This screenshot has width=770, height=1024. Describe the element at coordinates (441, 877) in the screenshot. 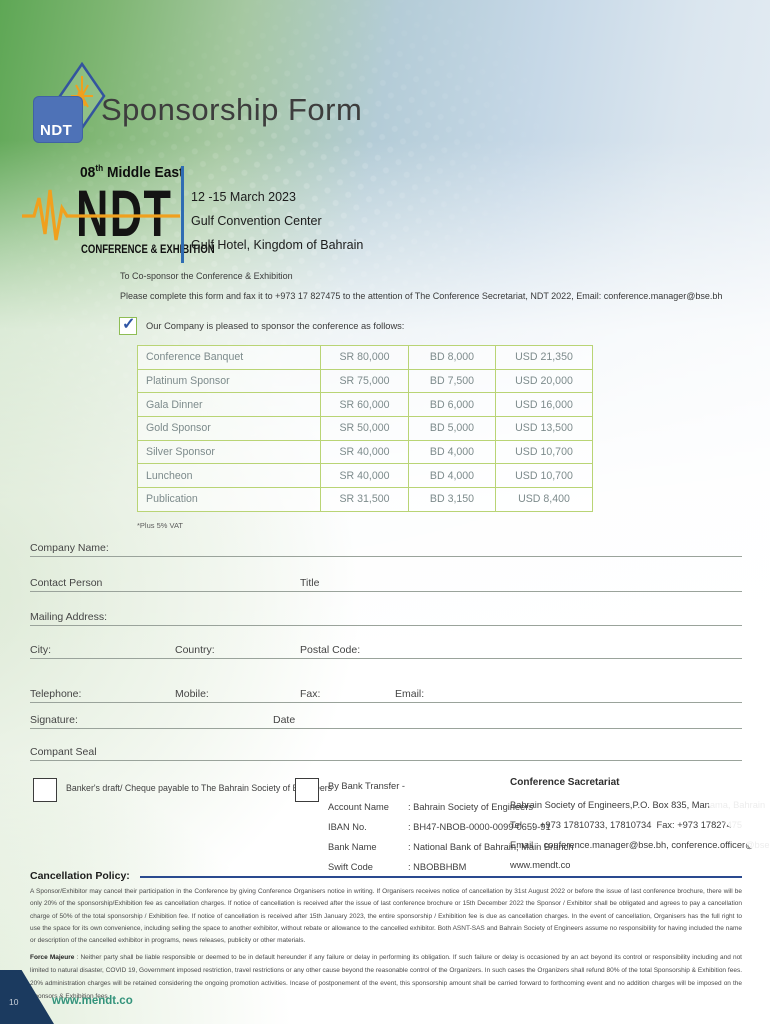

I see `cancellation-rule` at that location.